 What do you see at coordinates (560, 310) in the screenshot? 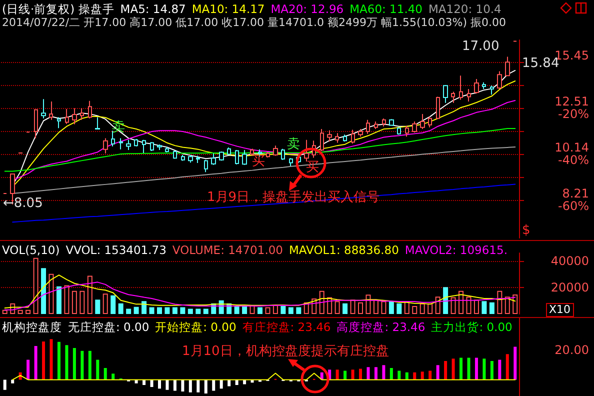
I see `text: X10` at bounding box center [560, 310].